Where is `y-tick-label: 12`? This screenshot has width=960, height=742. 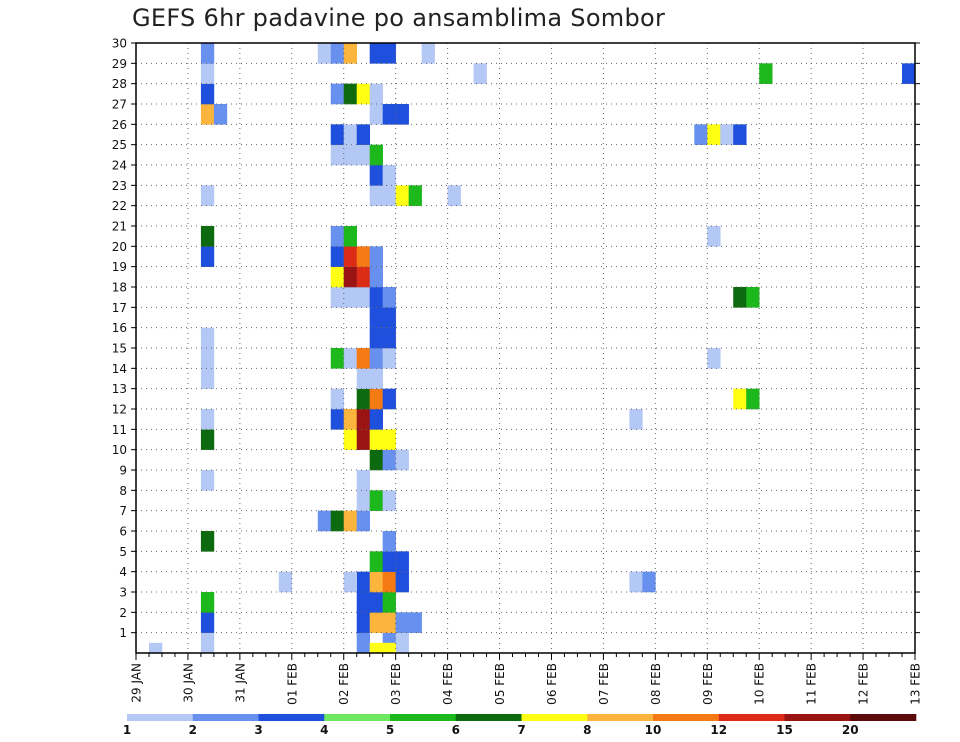
y-tick-label: 12 is located at coordinates (119, 410).